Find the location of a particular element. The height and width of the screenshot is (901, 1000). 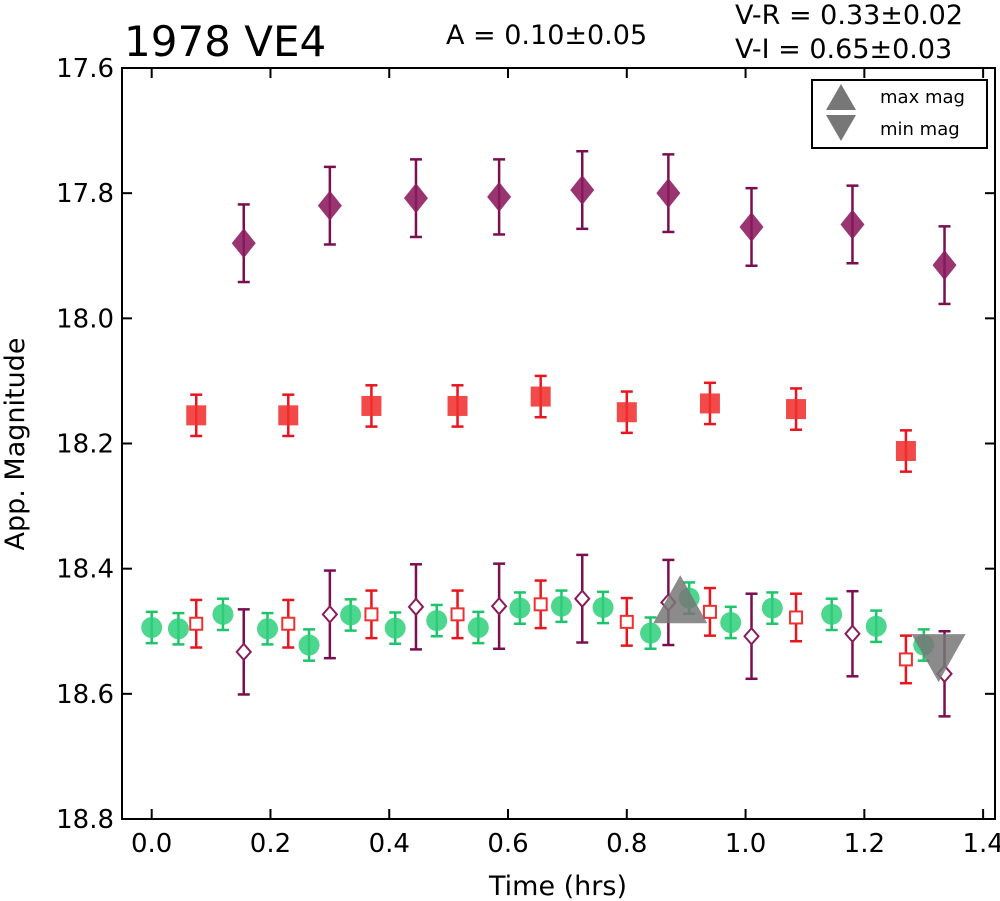

color-vr-label: V-R = 0.33±0.02 is located at coordinates (849, 15).